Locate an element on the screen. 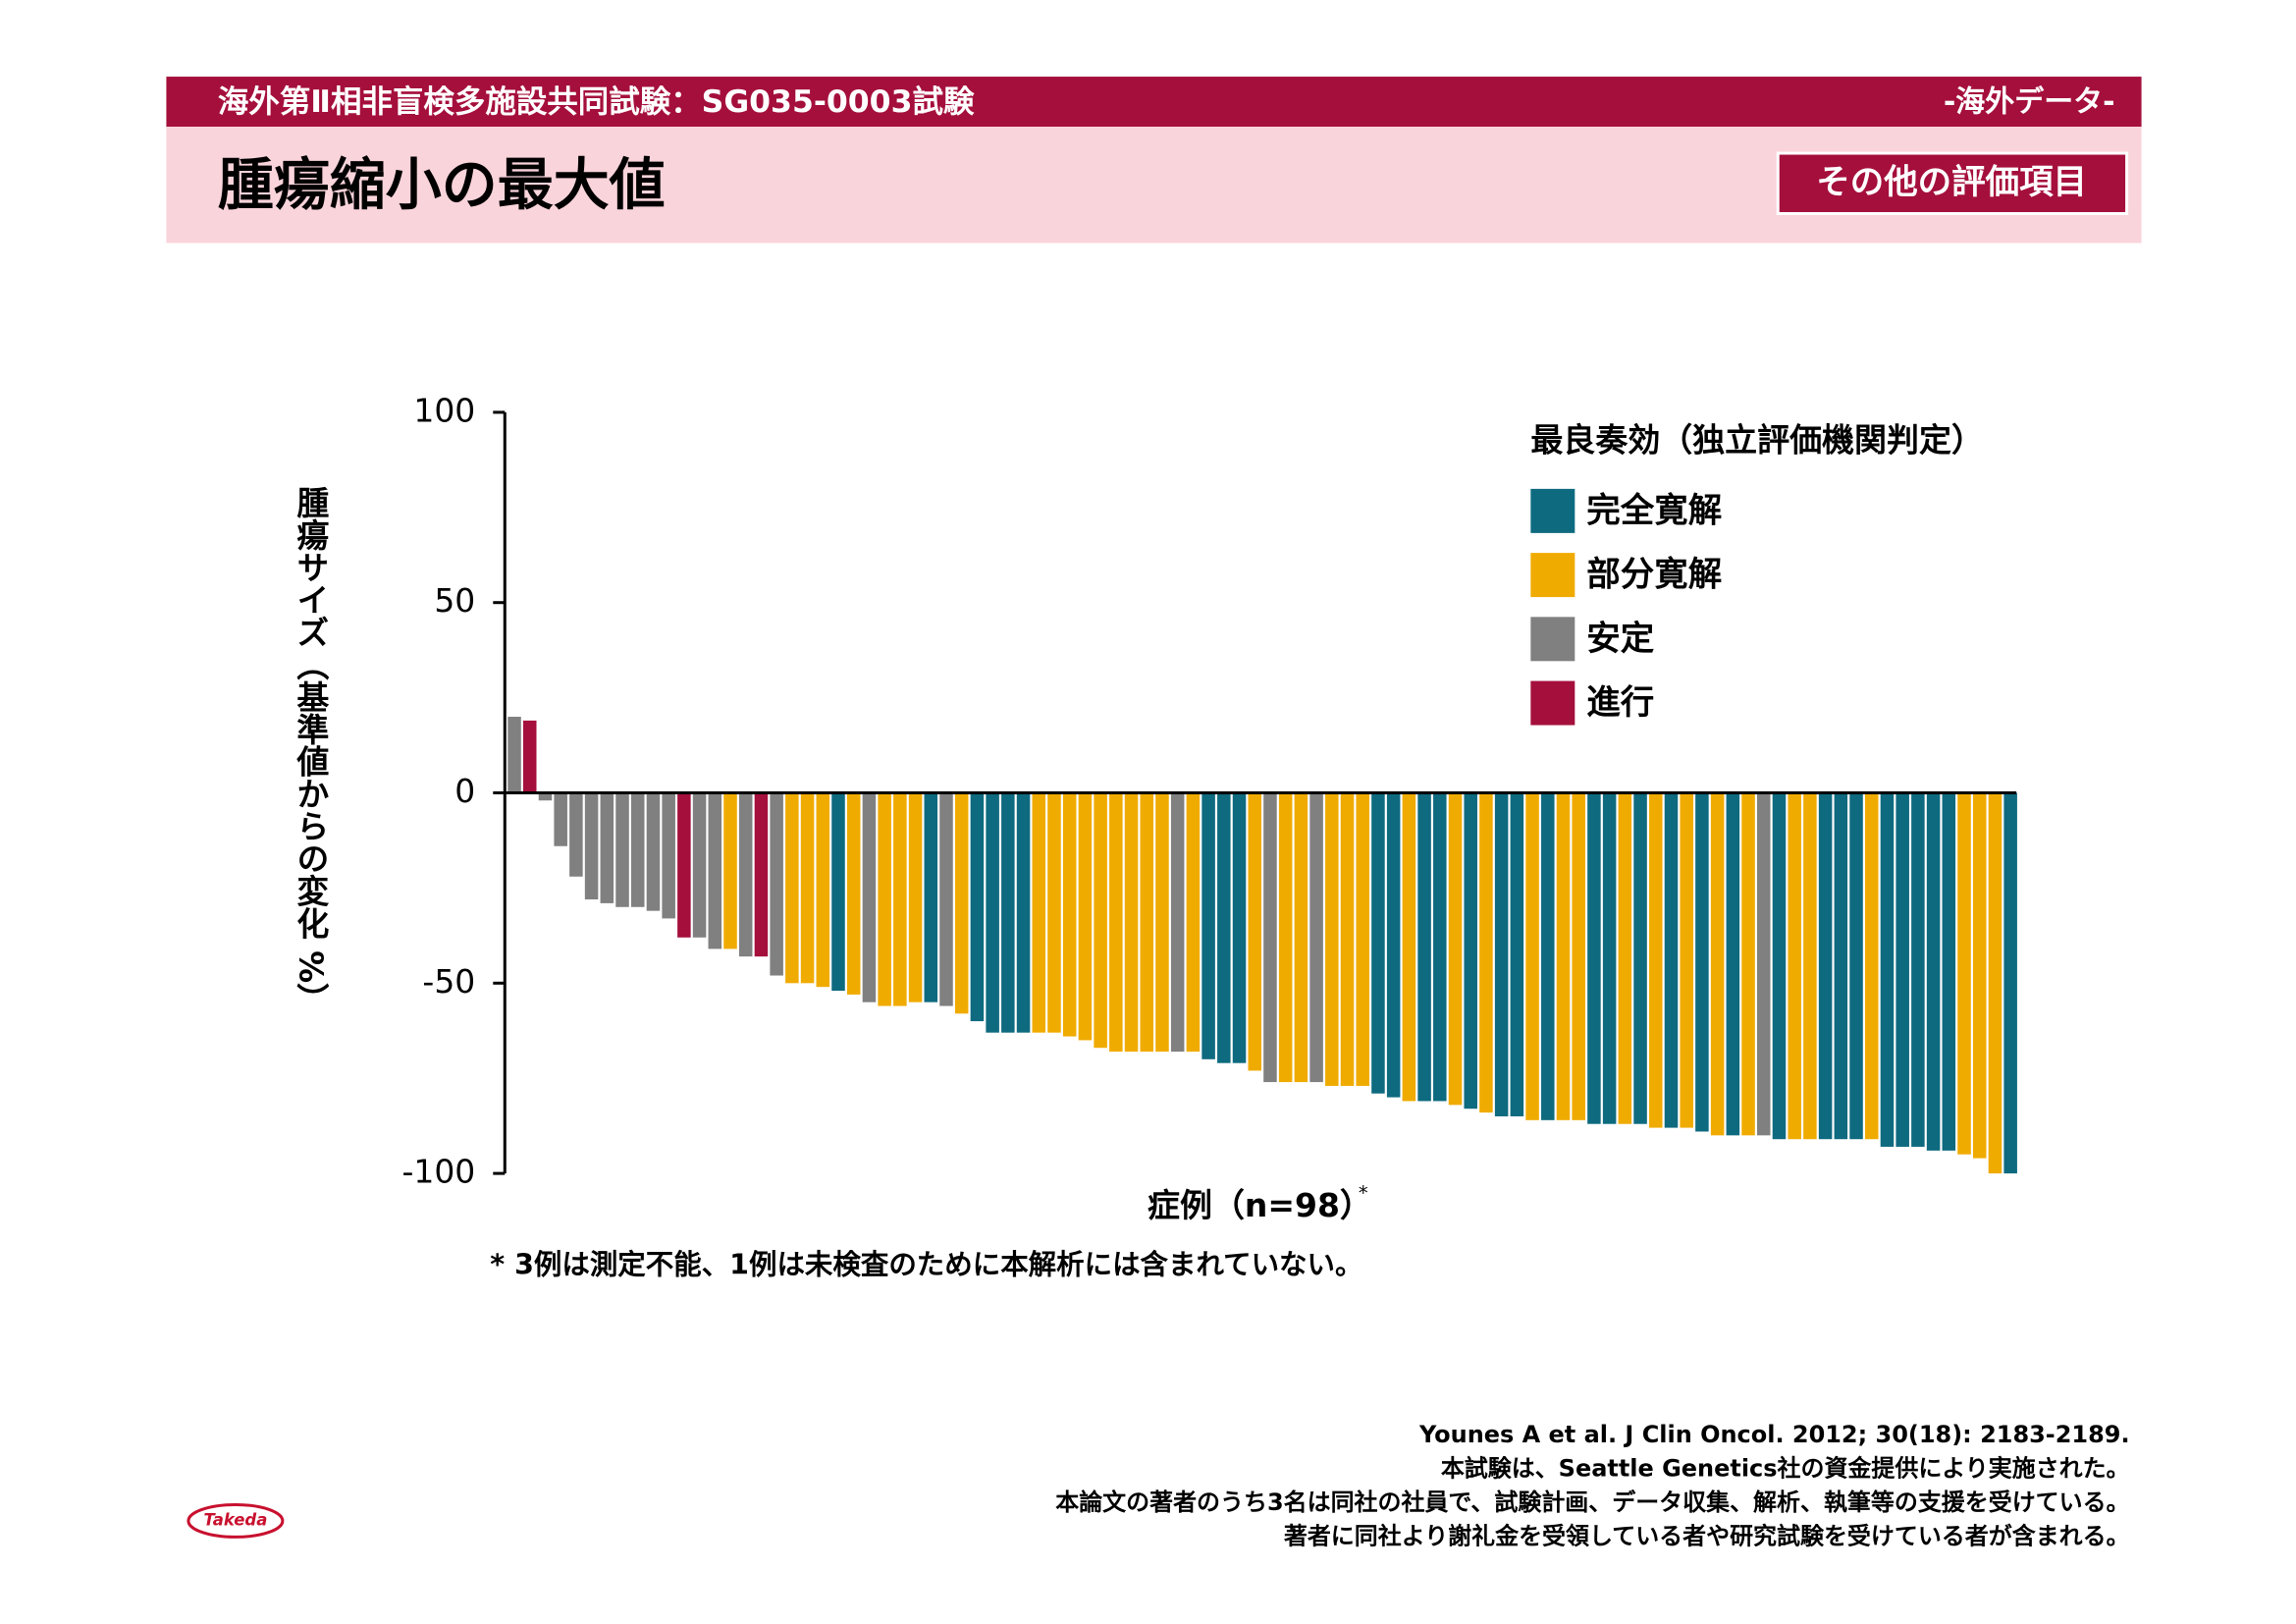  legend-label: 部分寛解 is located at coordinates (1654, 575).